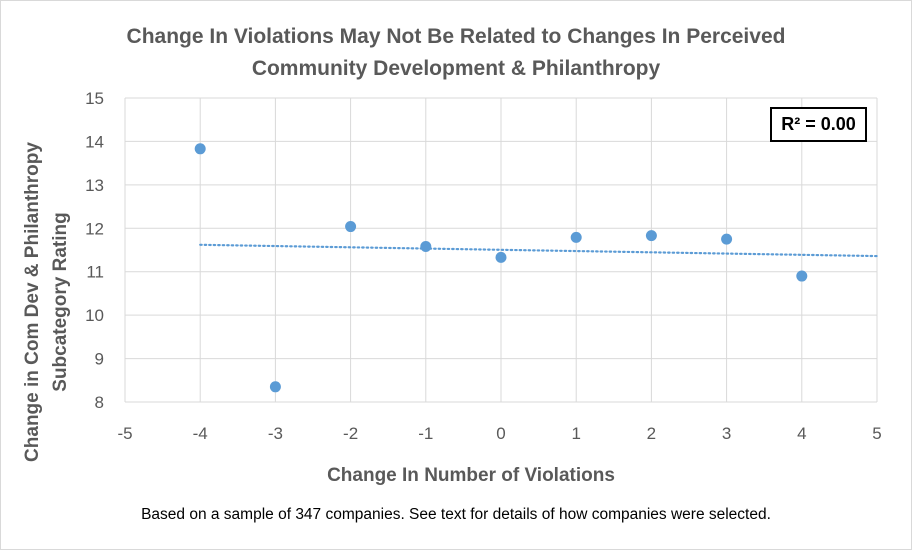  What do you see at coordinates (124, 433) in the screenshot?
I see `x-tick-label: -5` at bounding box center [124, 433].